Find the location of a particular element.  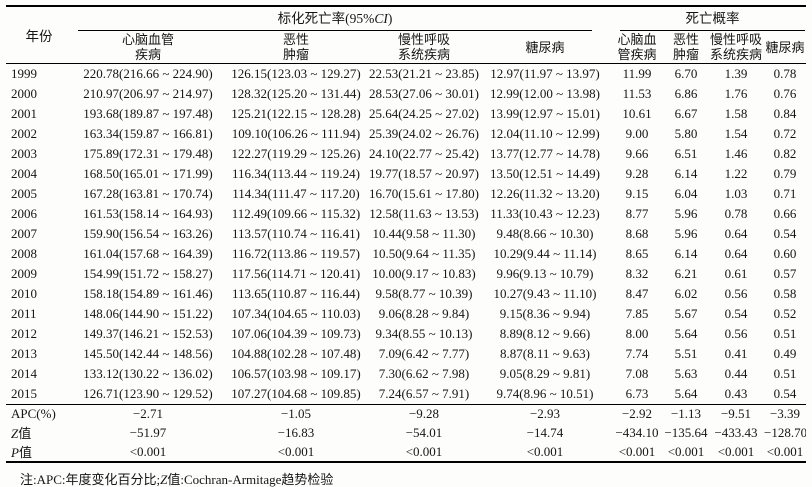

table-cell: 158.18(154.89 ~ 161.46) is located at coordinates (148, 293).